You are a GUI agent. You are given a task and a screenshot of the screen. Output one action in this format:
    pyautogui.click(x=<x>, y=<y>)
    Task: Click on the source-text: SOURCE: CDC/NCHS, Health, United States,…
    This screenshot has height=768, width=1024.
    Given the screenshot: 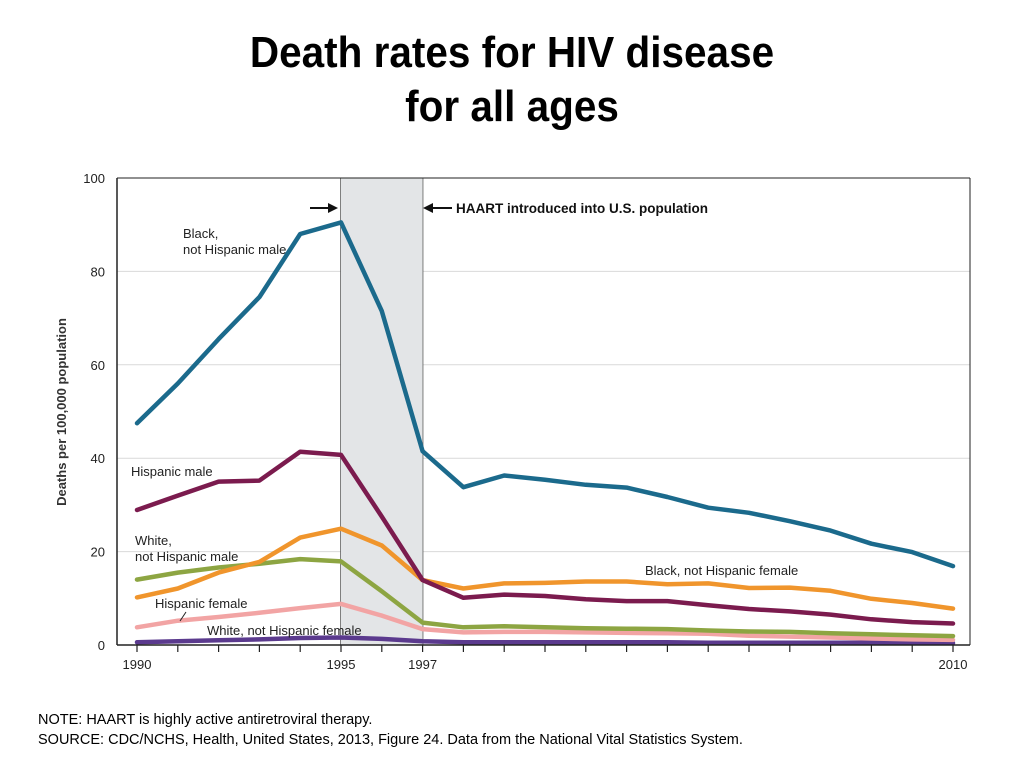 What is the action you would take?
    pyautogui.click(x=390, y=740)
    